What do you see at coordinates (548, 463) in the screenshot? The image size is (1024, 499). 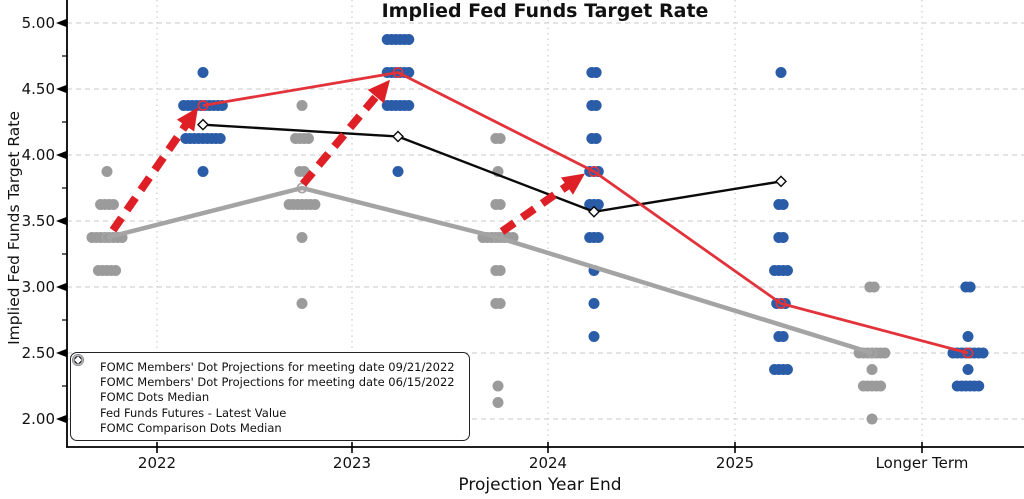 I see `x-tick-label: 2024` at bounding box center [548, 463].